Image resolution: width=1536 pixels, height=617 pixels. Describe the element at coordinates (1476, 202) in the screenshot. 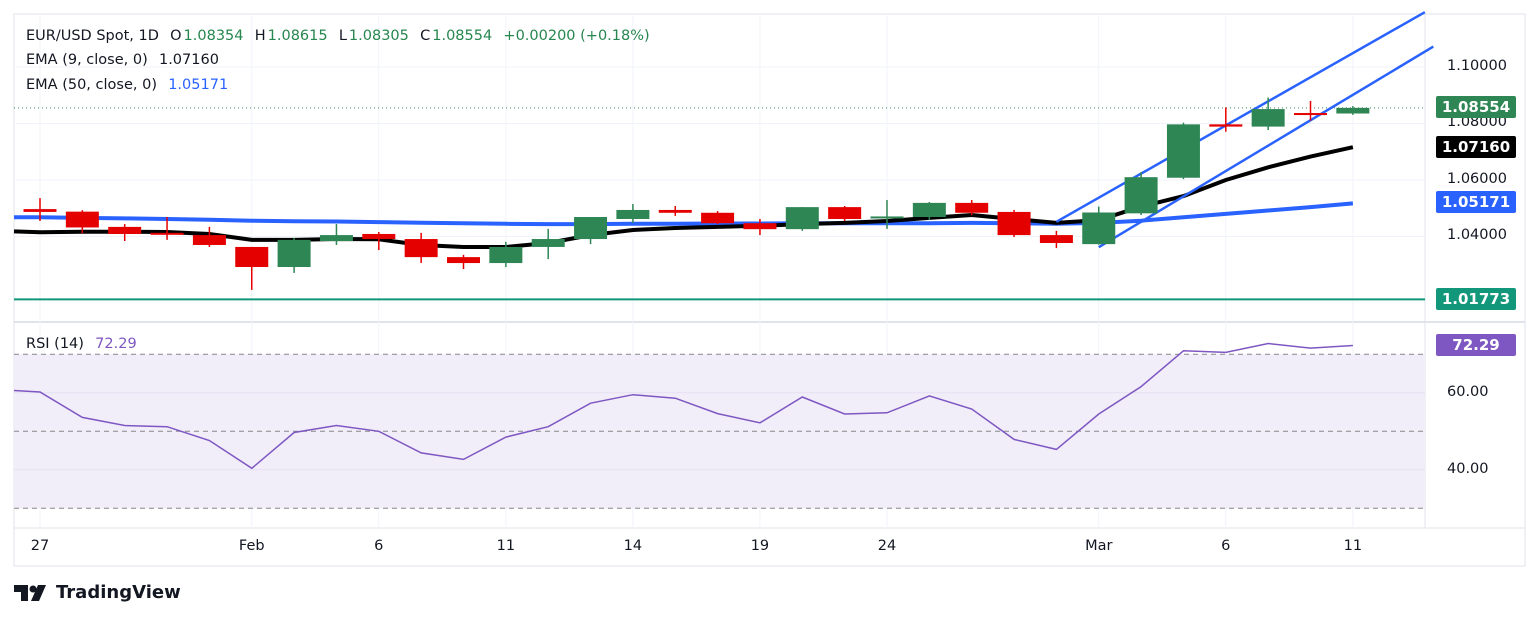

I see `ema50-badge: 1.05171` at that location.